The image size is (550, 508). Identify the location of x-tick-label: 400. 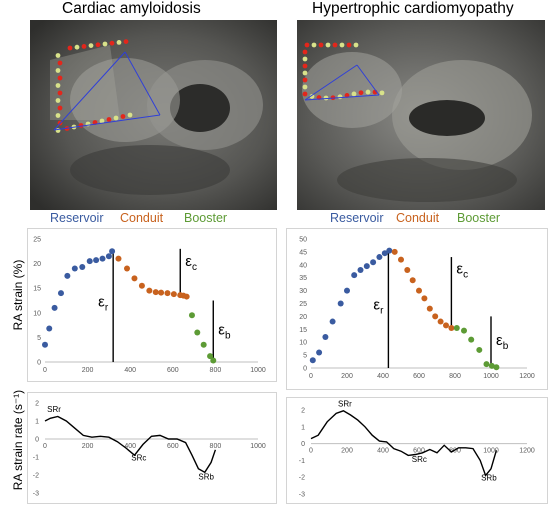
(130, 370).